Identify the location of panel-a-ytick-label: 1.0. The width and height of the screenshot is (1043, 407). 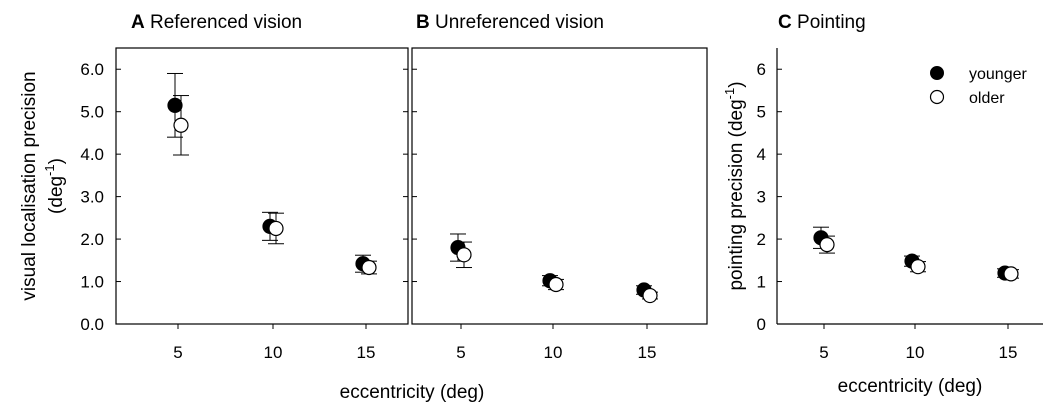
(92, 282).